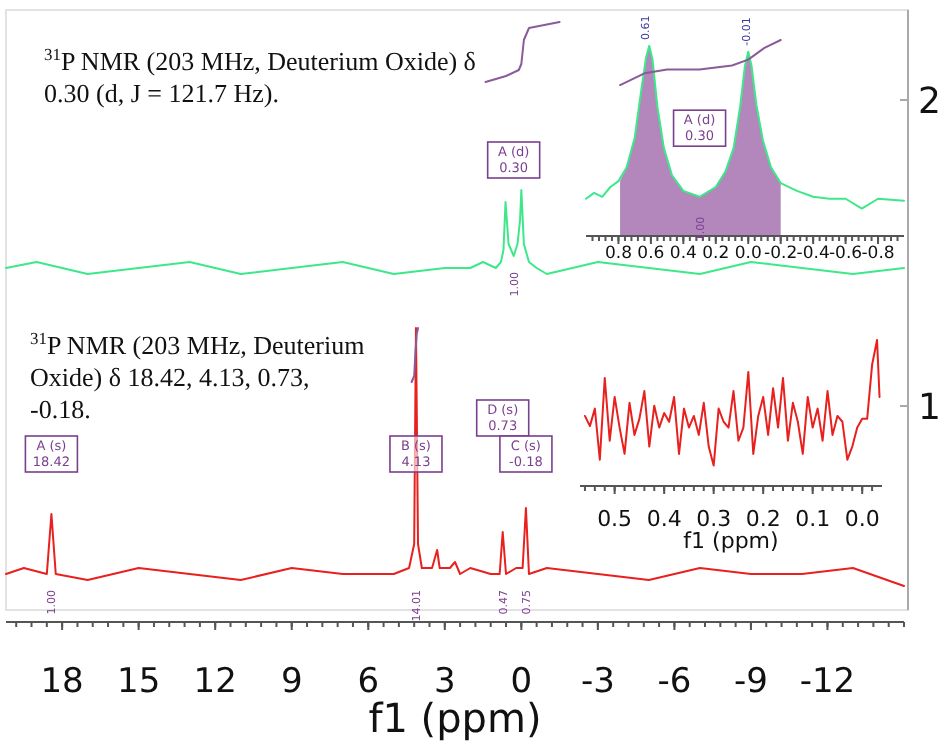 This screenshot has width=948, height=746. What do you see at coordinates (651, 253) in the screenshot?
I see `x-tick-label: 0.6` at bounding box center [651, 253].